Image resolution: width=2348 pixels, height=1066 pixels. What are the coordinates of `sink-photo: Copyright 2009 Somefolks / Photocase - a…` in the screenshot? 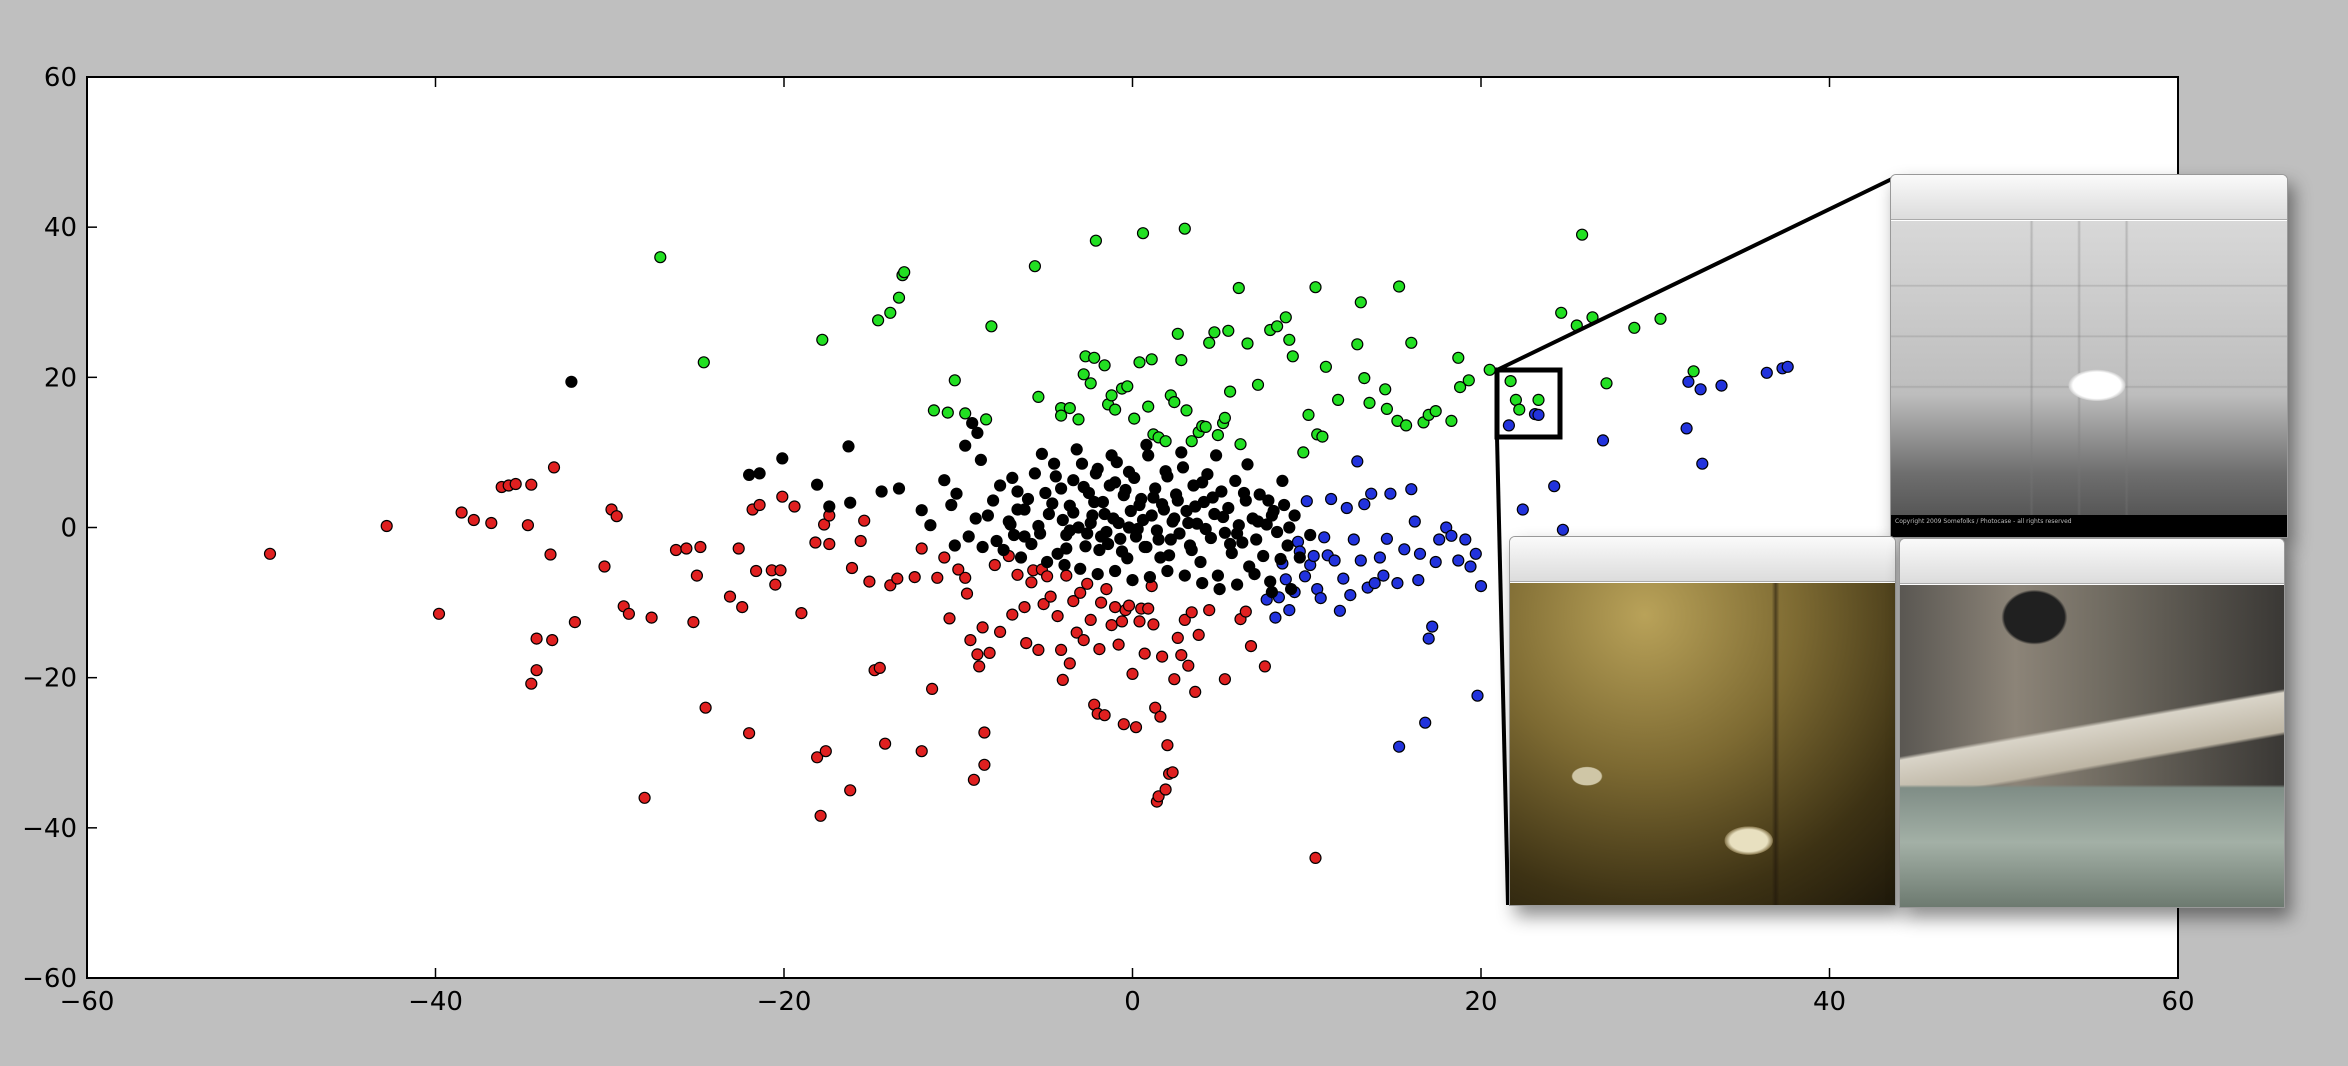 It's located at (2089, 379).